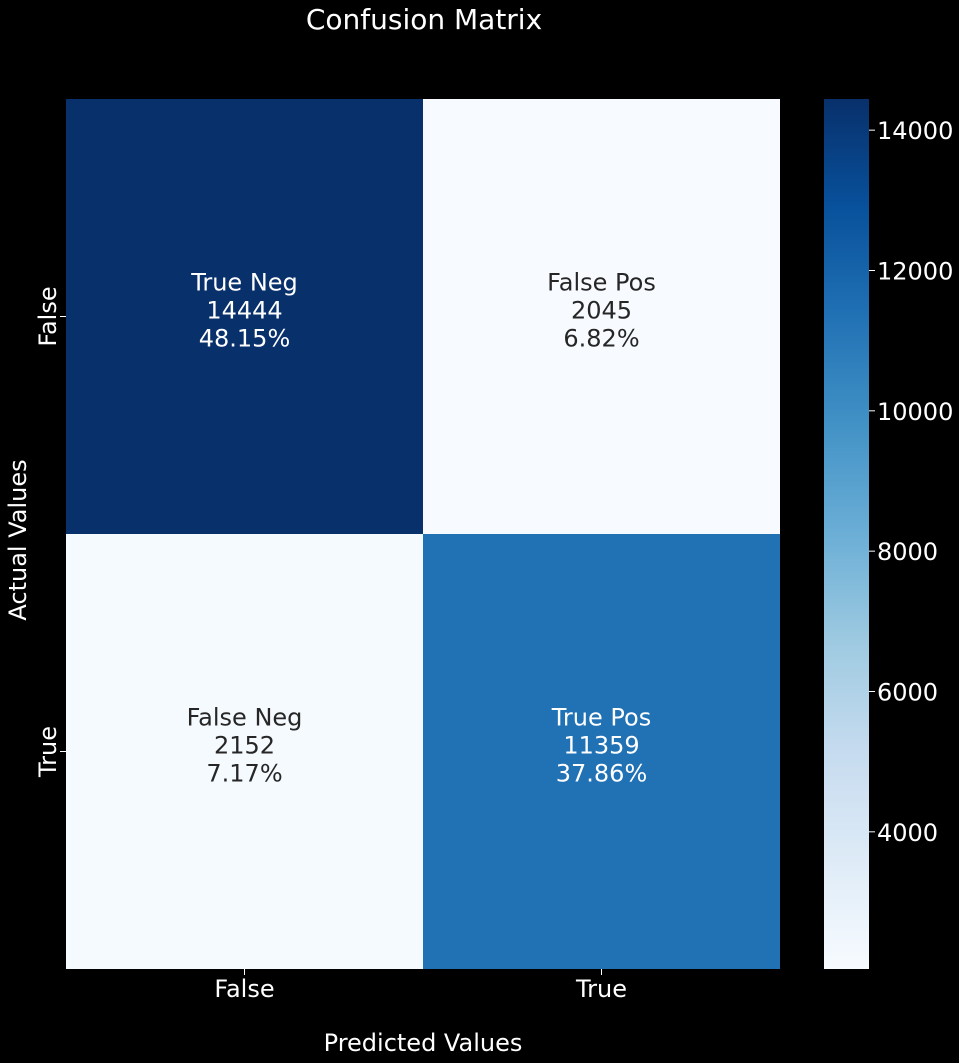 This screenshot has height=1063, width=959. Describe the element at coordinates (423, 1043) in the screenshot. I see `x-axis-label: Predicted Values` at that location.